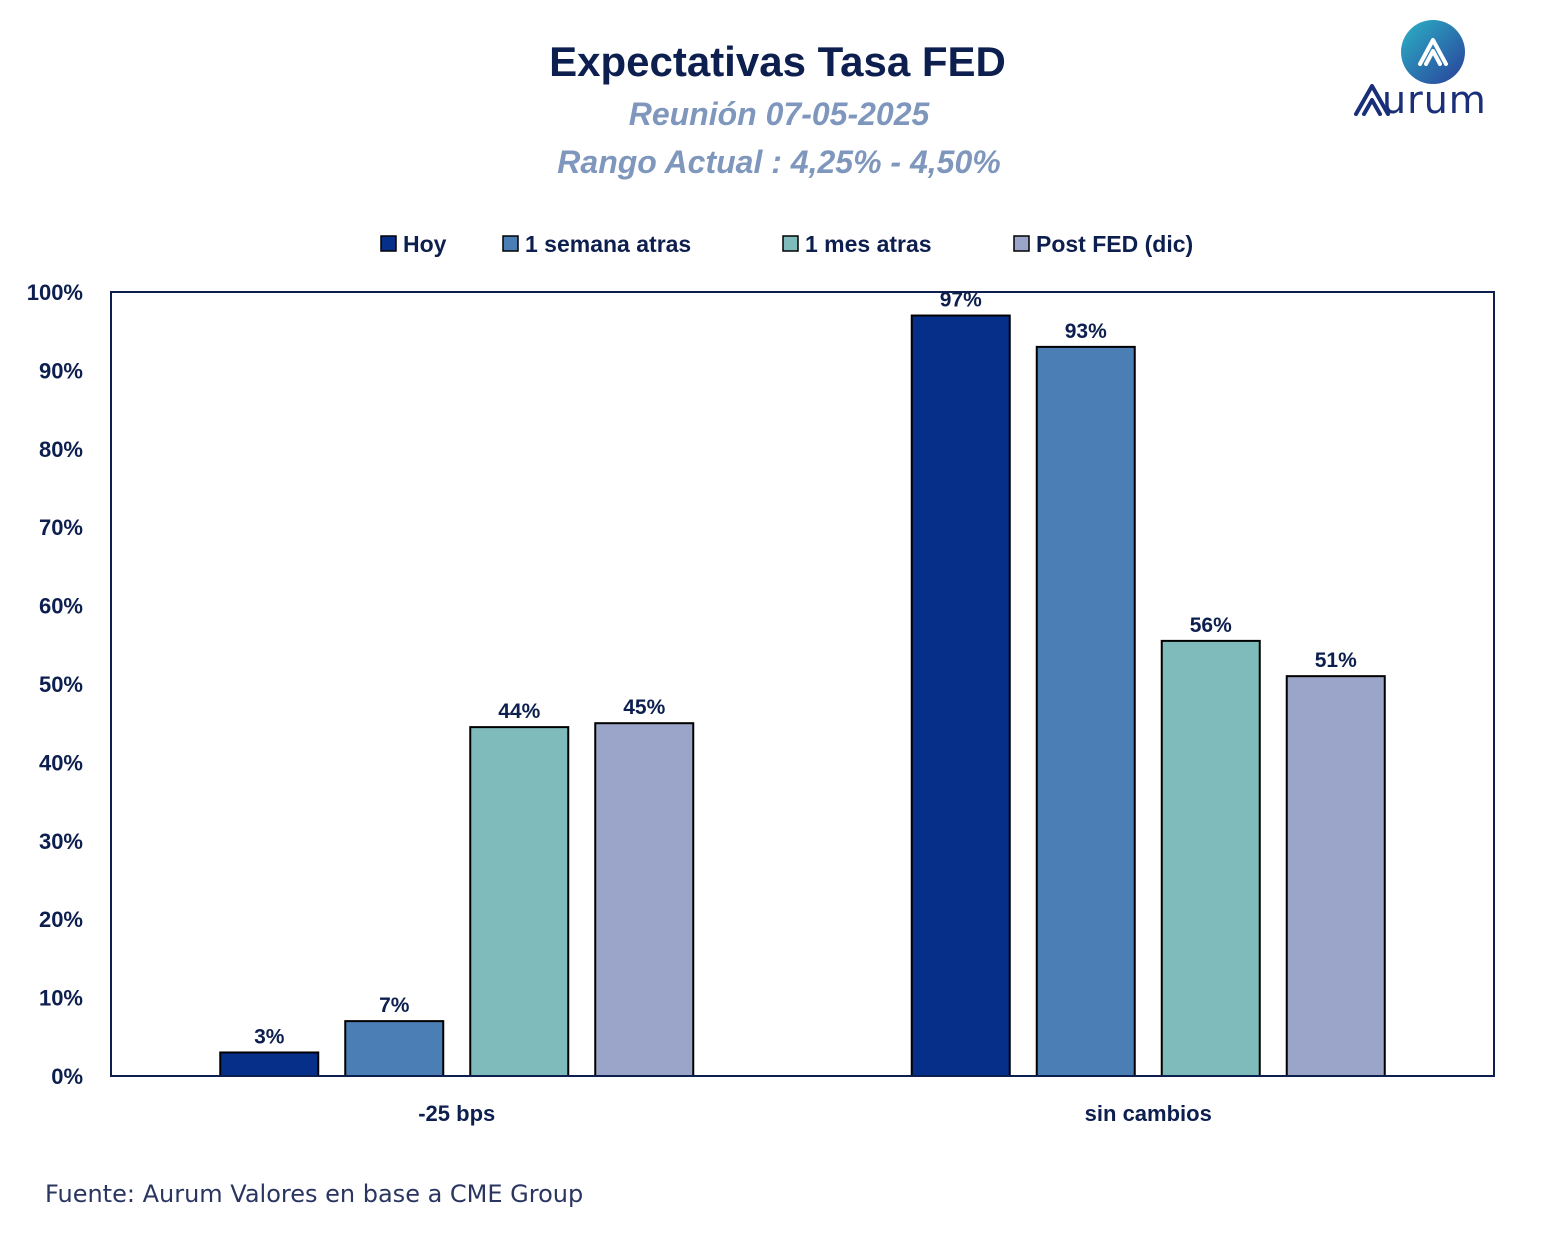 This screenshot has height=1260, width=1541. I want to click on x-category-label: sin cambios, so click(1148, 1113).